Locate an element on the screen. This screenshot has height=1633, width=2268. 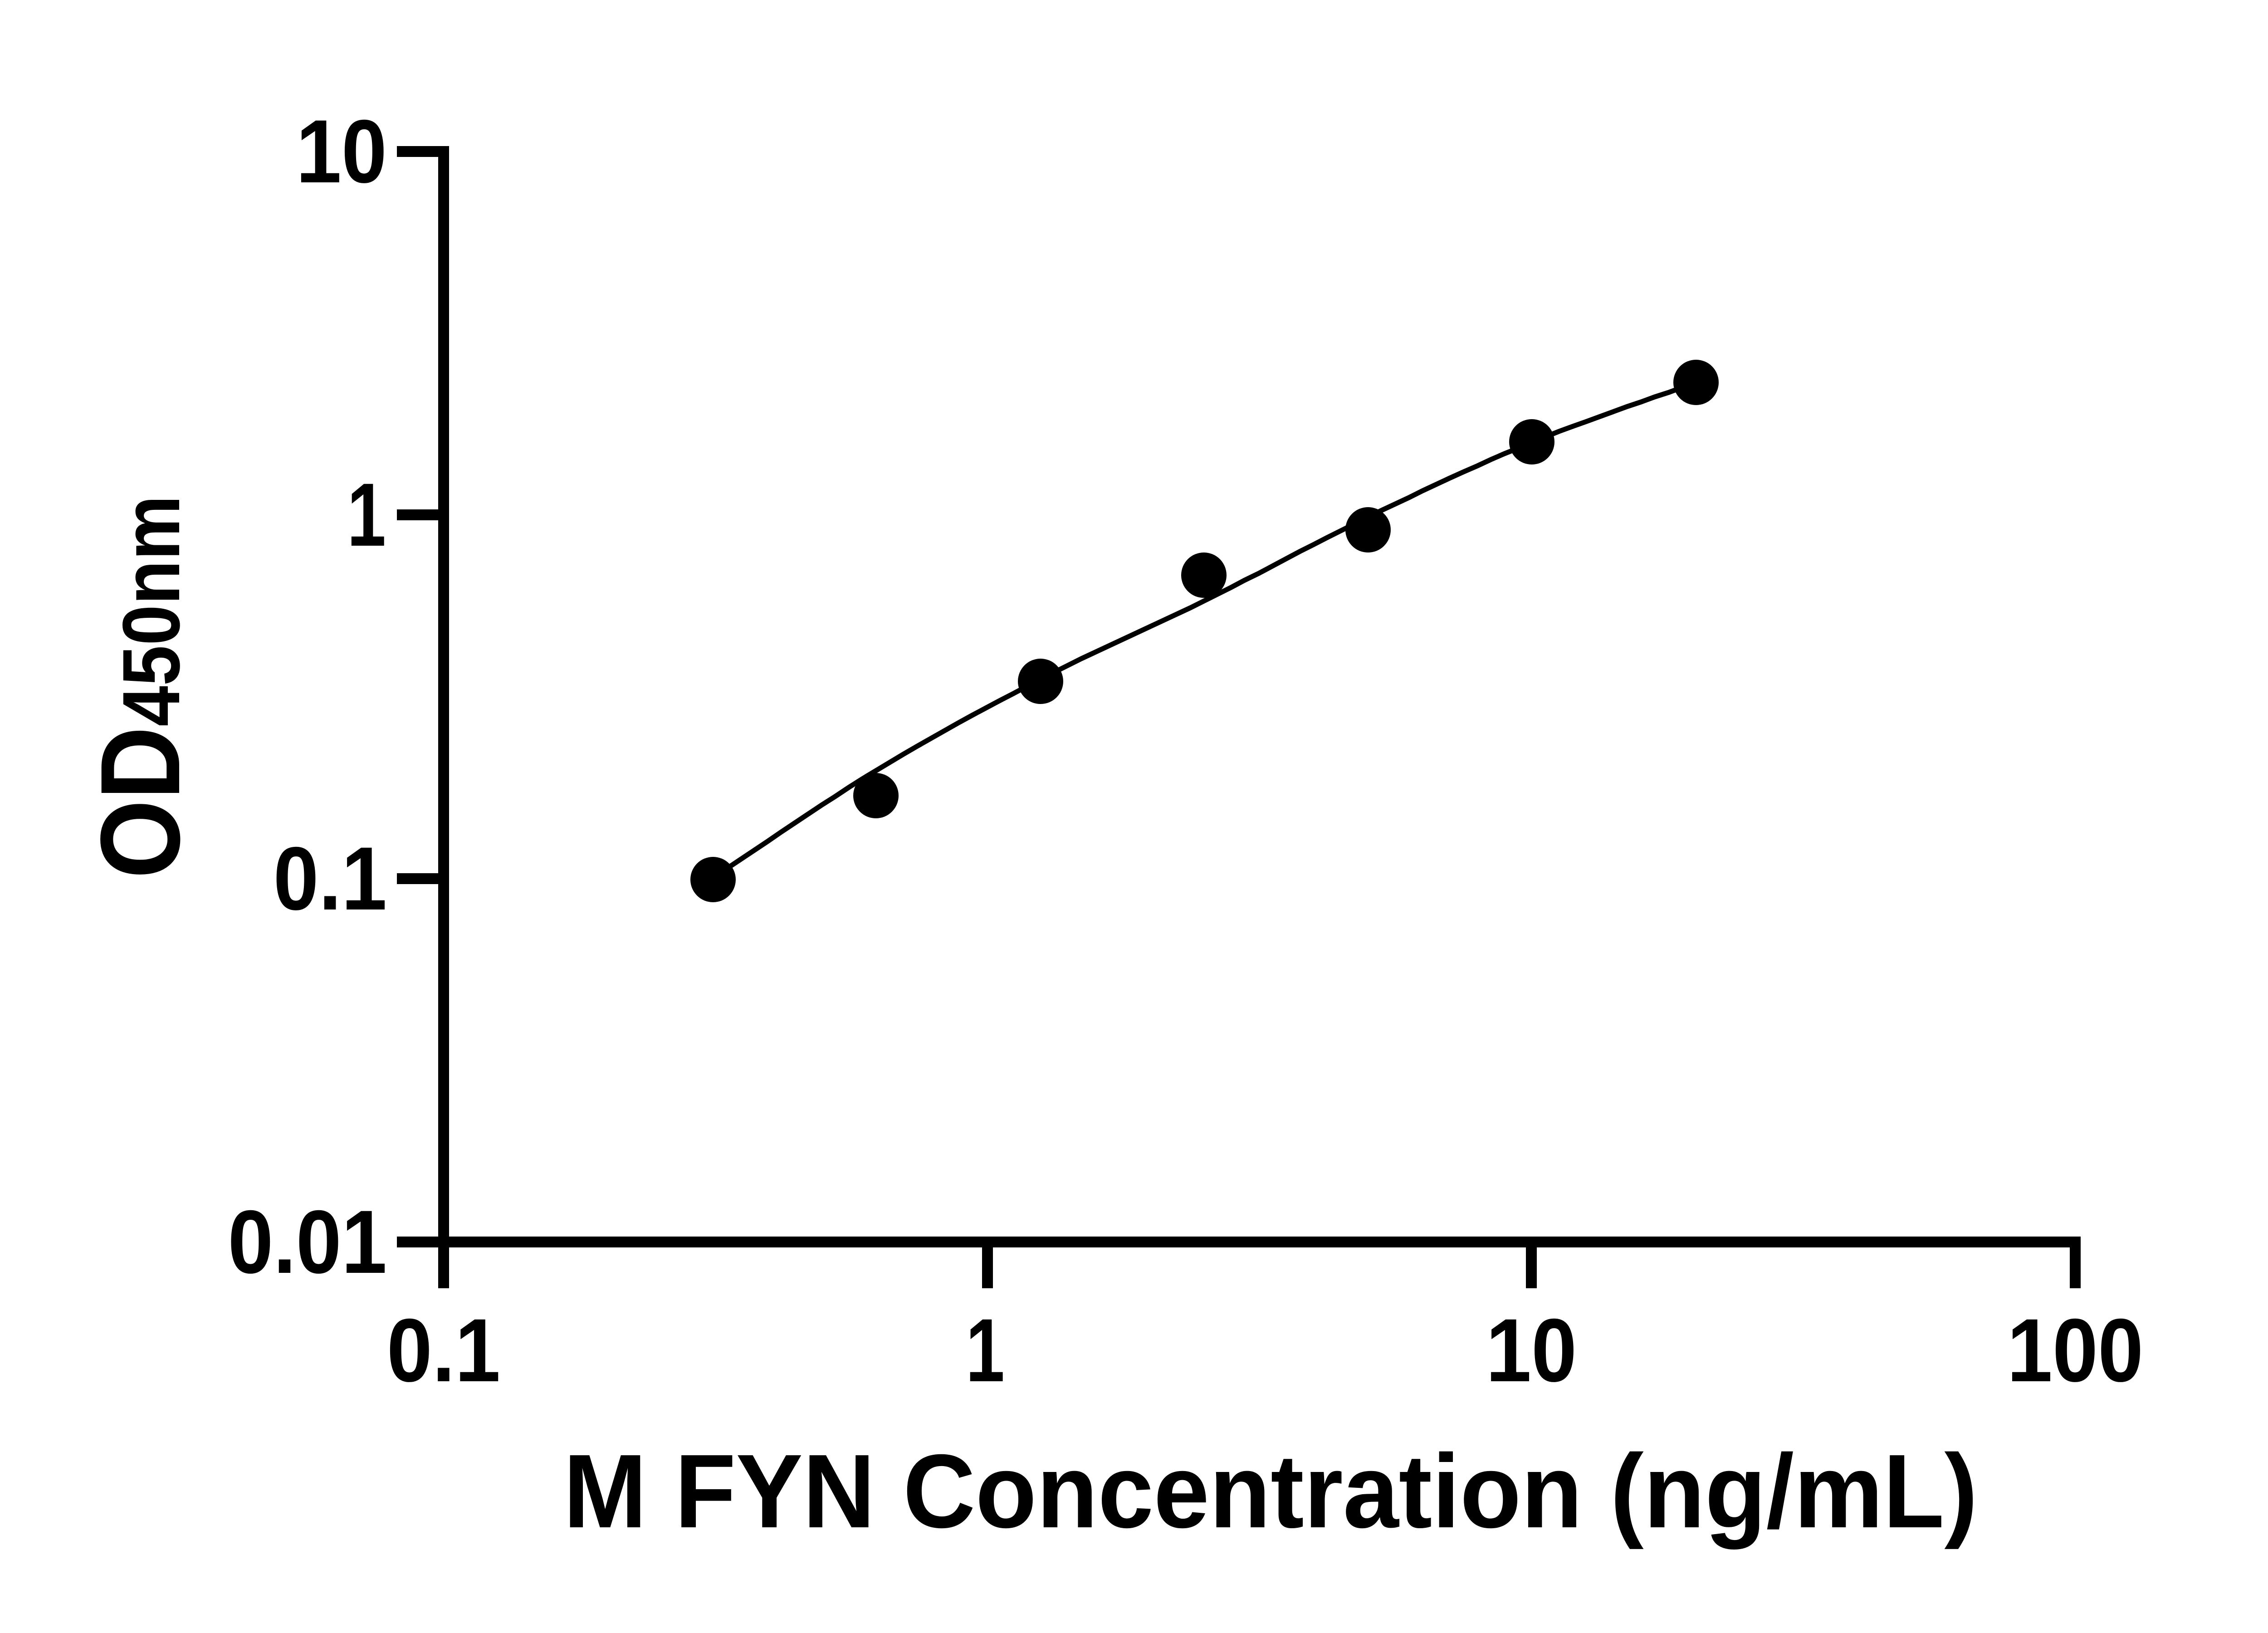
svg-text: M FYN Concentration (ng/mL) is located at coordinates (1270, 1491).